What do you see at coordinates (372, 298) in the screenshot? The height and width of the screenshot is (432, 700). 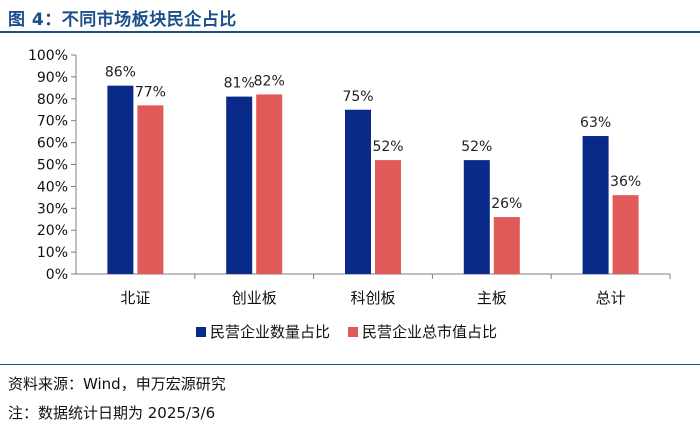 I see `x-tick-label: 科创板` at bounding box center [372, 298].